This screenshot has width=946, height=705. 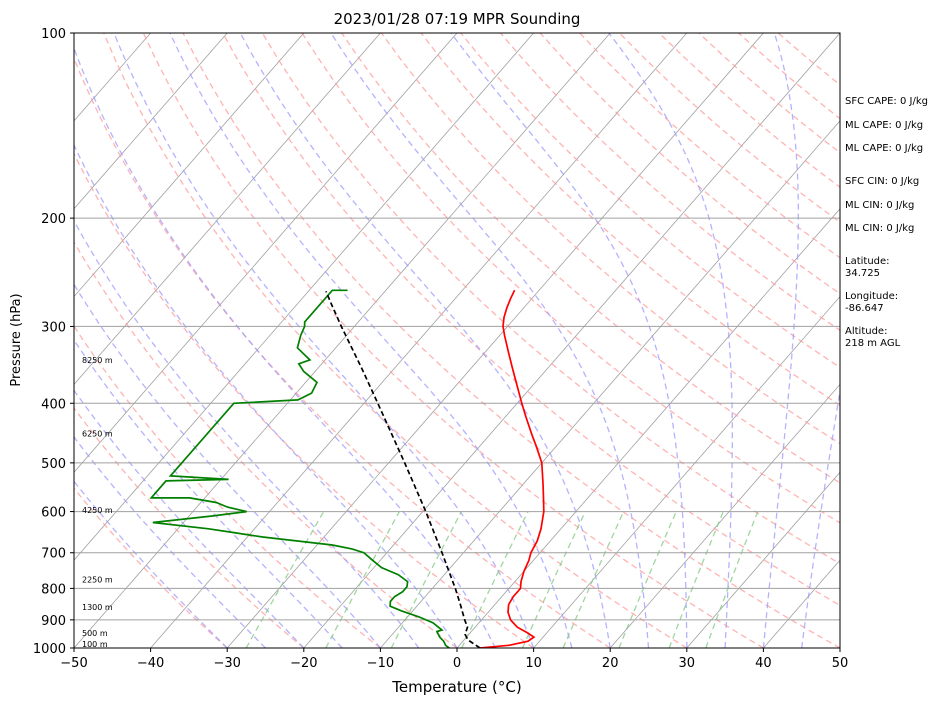 I want to click on parcel-line, so click(x=403, y=469).